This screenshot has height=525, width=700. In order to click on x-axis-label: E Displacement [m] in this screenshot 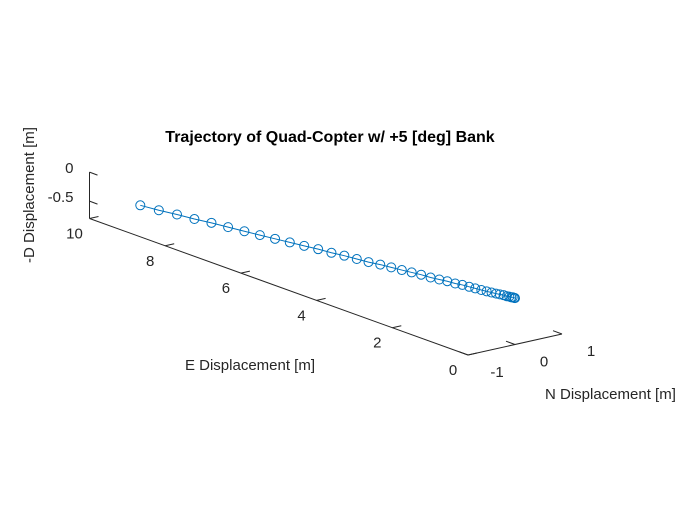, I will do `click(250, 365)`.